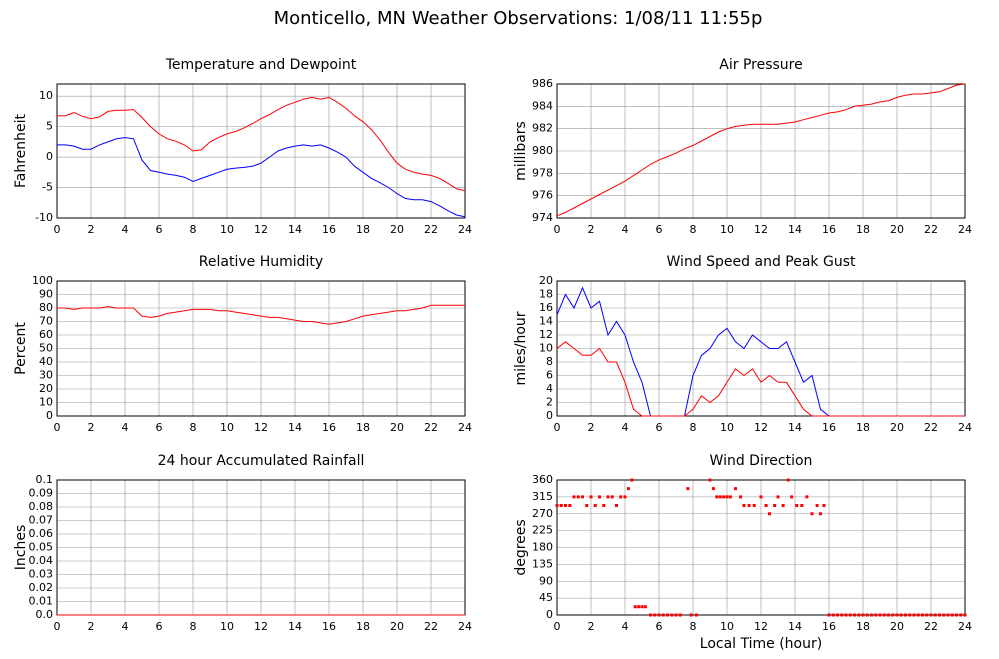 The image size is (999, 659). Describe the element at coordinates (41, 506) in the screenshot. I see `y-tick-label: 0.08` at that location.